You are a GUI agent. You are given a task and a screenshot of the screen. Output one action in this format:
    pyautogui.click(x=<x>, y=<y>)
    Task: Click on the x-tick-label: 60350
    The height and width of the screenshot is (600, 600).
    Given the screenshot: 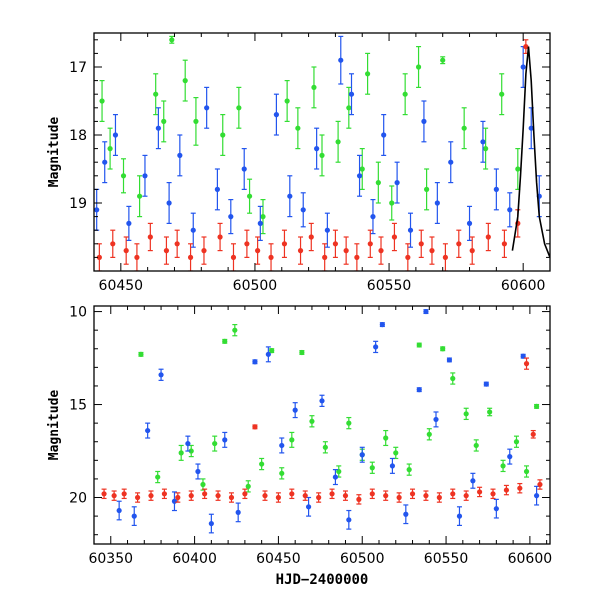 What is the action you would take?
    pyautogui.click(x=110, y=559)
    